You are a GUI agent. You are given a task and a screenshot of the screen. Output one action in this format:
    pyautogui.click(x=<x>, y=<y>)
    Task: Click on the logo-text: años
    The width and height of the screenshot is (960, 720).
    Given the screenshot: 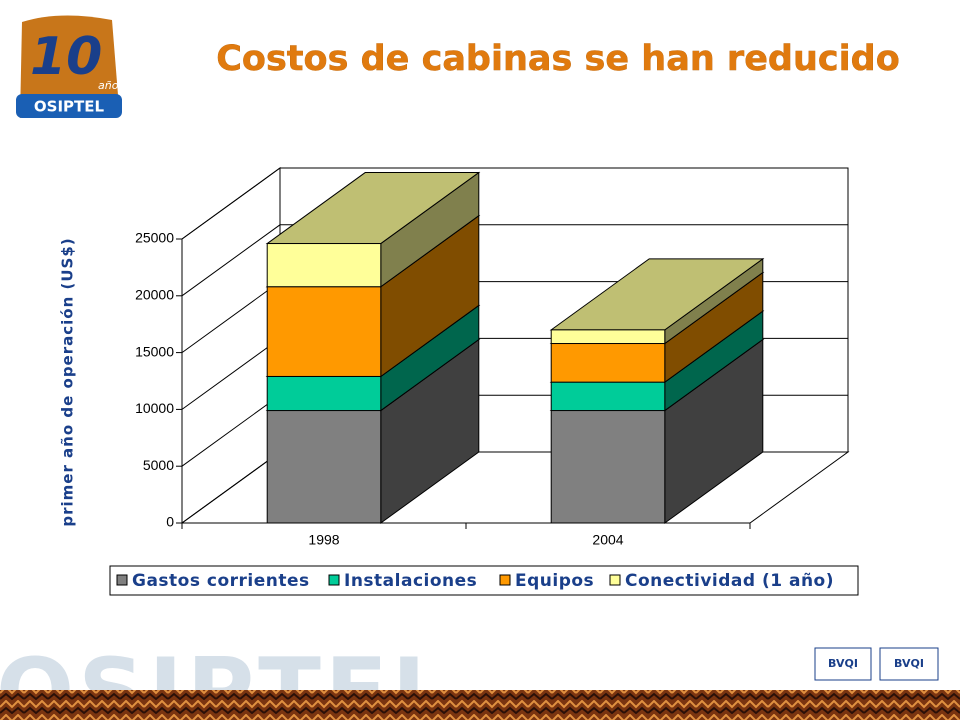 What is the action you would take?
    pyautogui.click(x=111, y=85)
    